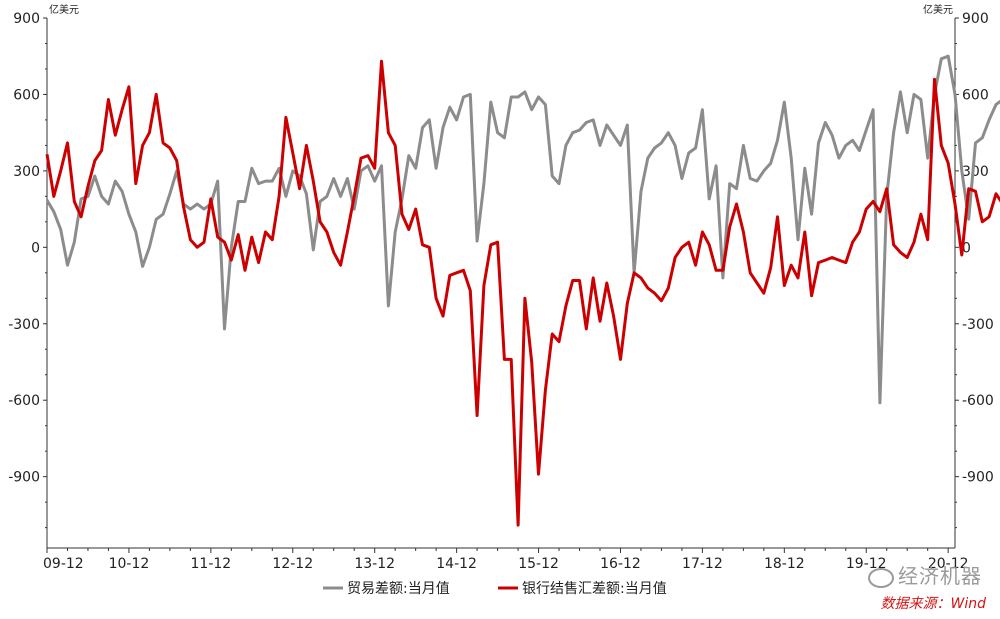  What do you see at coordinates (129, 564) in the screenshot?
I see `x-tick-label: 10-12` at bounding box center [129, 564].